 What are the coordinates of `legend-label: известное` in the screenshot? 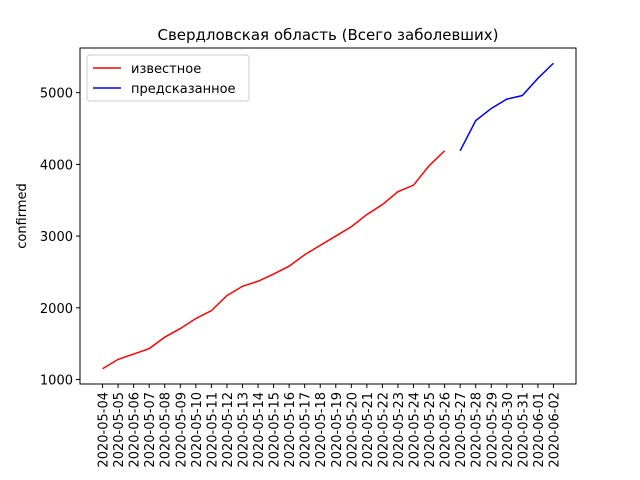 It's located at (166, 69).